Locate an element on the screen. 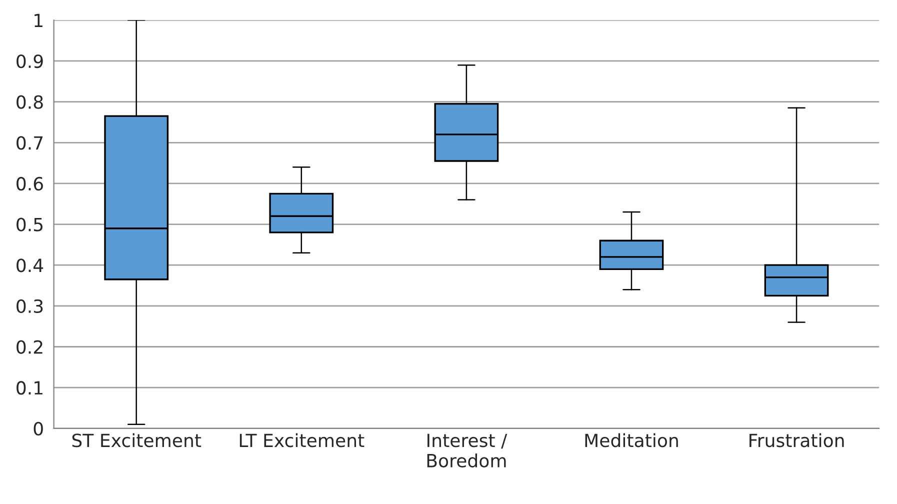  y-tick-label: 0.3 is located at coordinates (29, 306).